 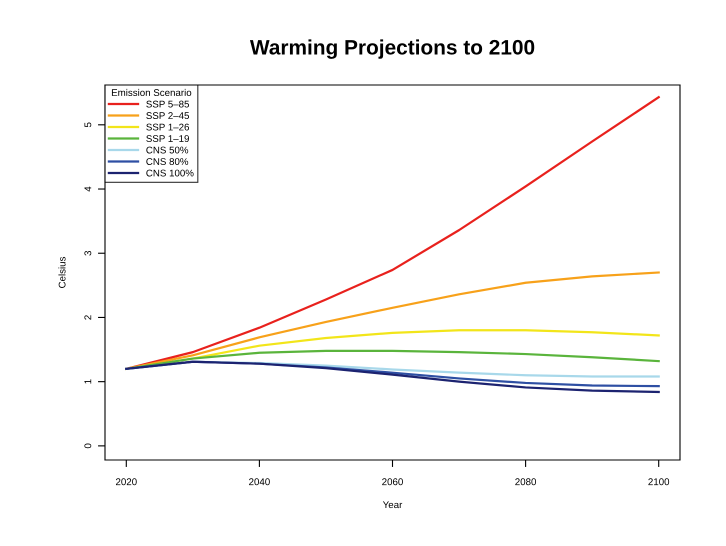 I want to click on legend-label: CNS 80%, so click(x=167, y=161).